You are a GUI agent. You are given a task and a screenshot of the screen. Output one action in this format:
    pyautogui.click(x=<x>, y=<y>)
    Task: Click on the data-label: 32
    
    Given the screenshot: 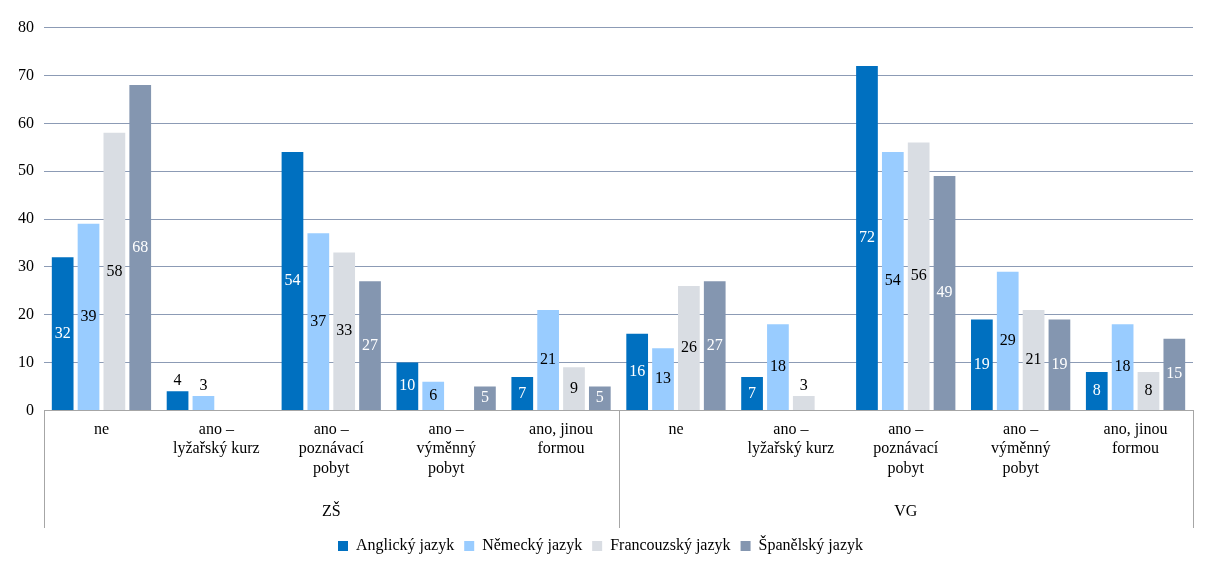 What is the action you would take?
    pyautogui.click(x=62, y=332)
    